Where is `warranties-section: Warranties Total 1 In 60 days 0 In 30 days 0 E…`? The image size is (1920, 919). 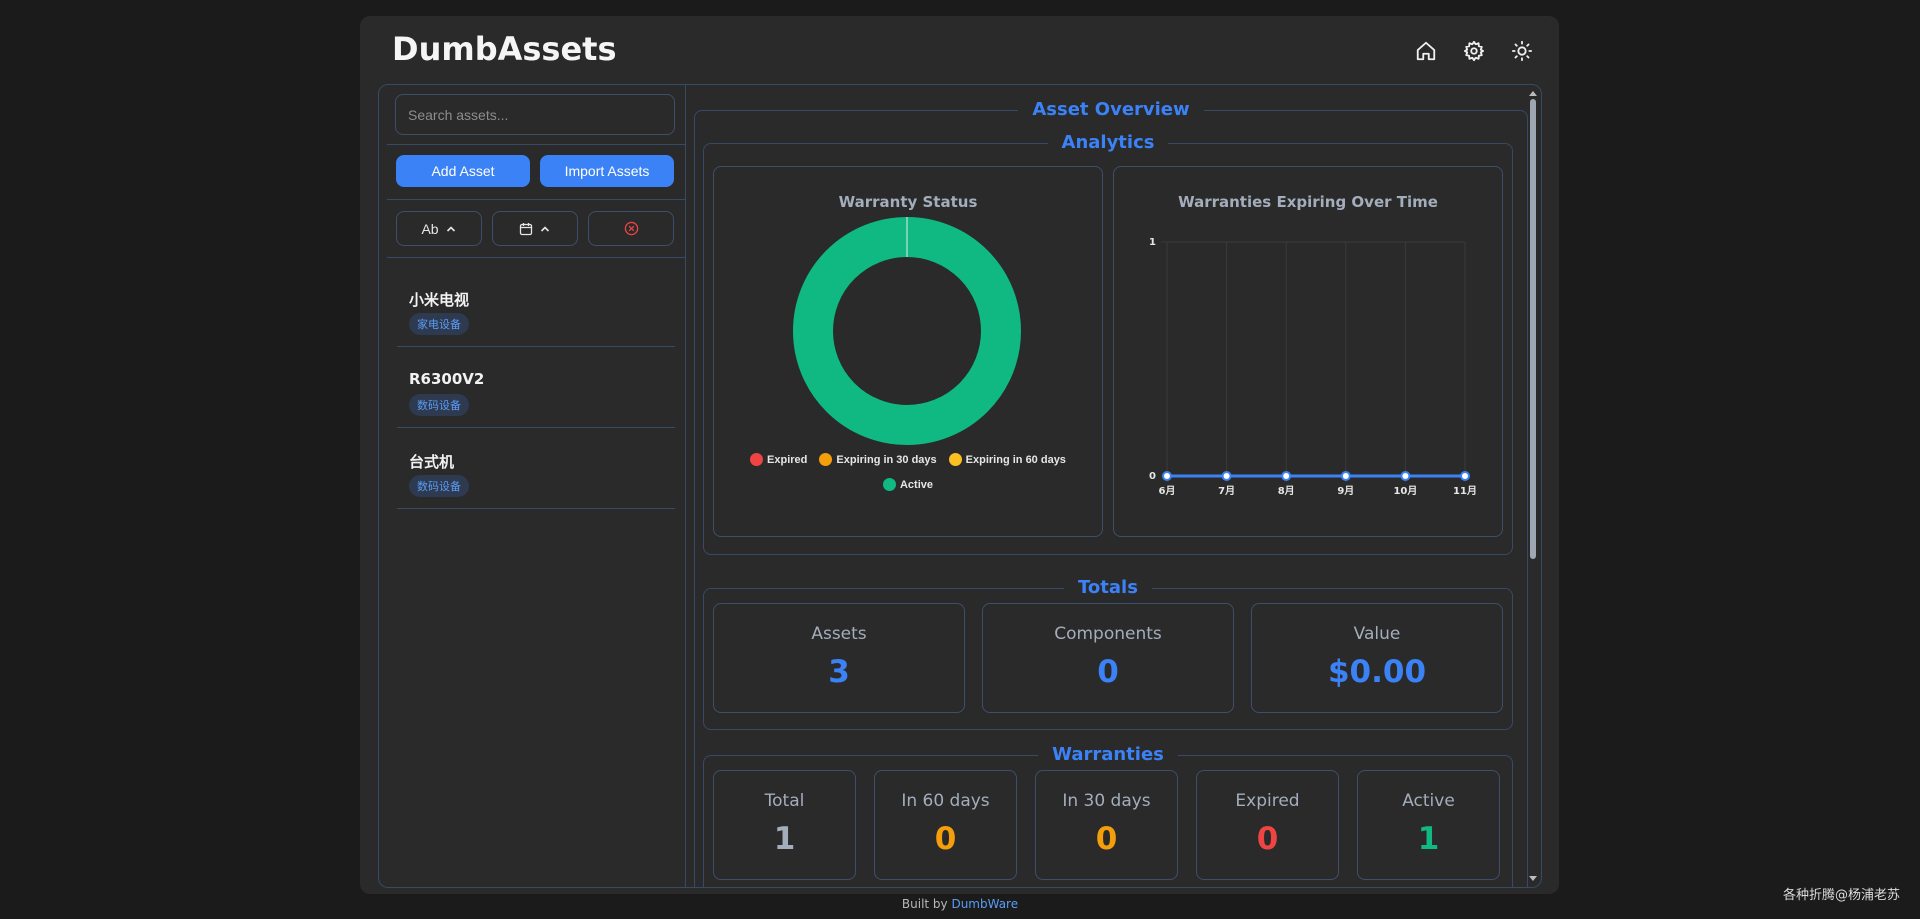 warranties-section: Warranties Total 1 In 60 days 0 In 30 days 0 E… is located at coordinates (1108, 815).